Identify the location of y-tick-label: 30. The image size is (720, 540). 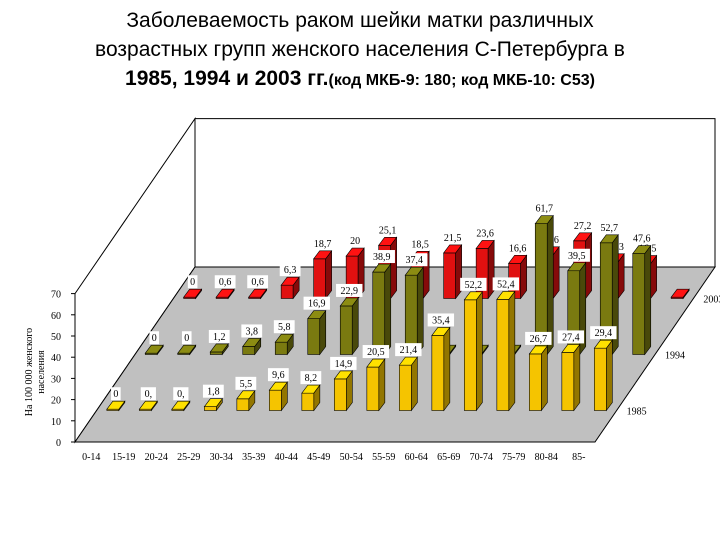
(56, 379).